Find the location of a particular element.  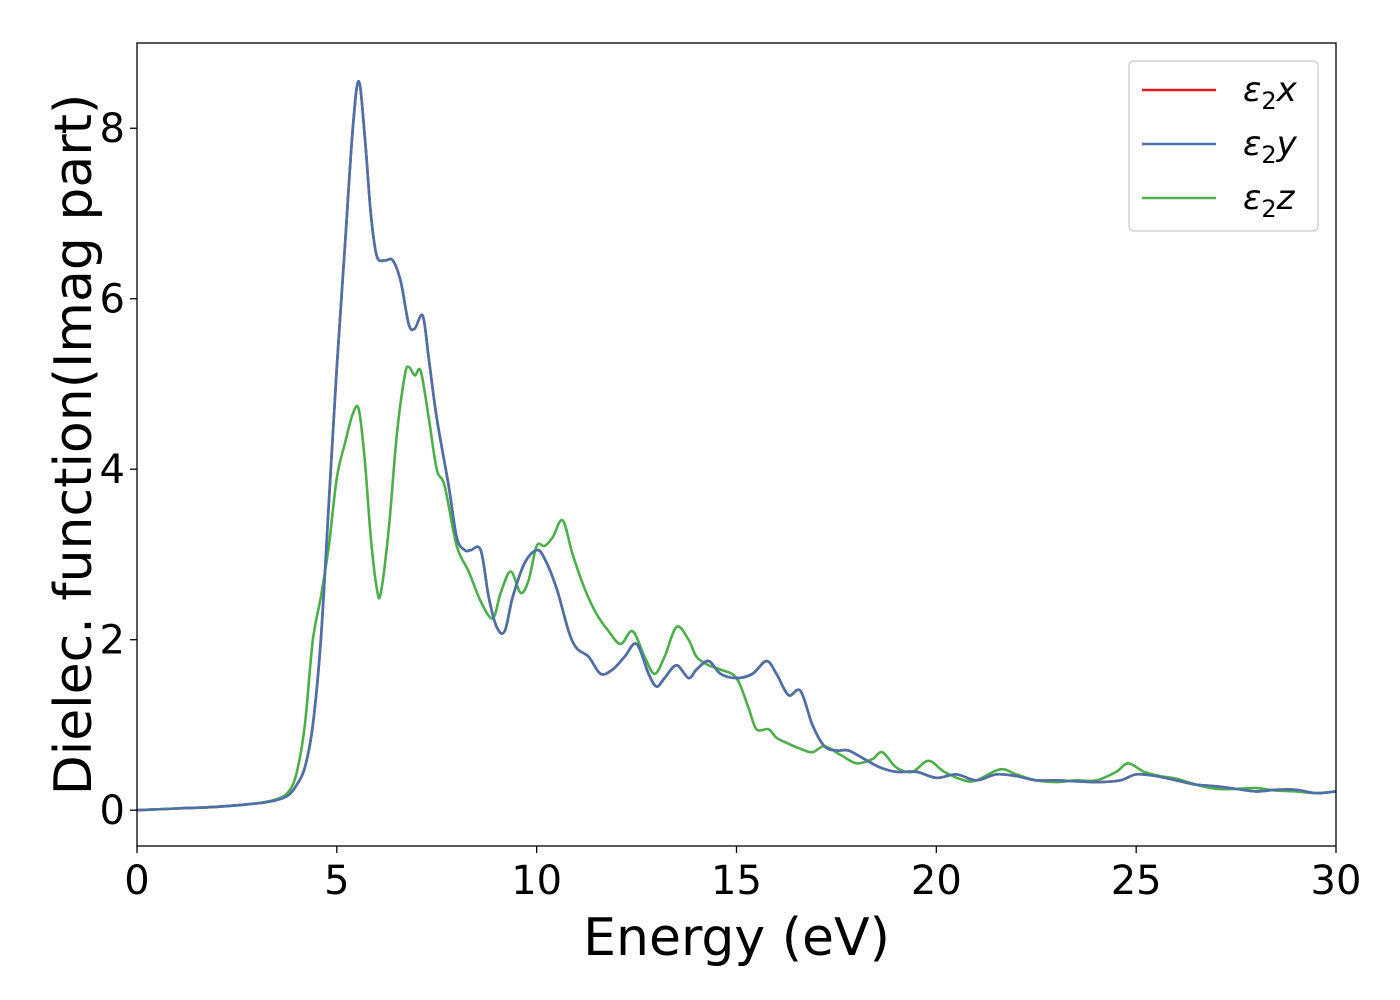

legend: ε2x ε2y ε2z is located at coordinates (1223, 146).